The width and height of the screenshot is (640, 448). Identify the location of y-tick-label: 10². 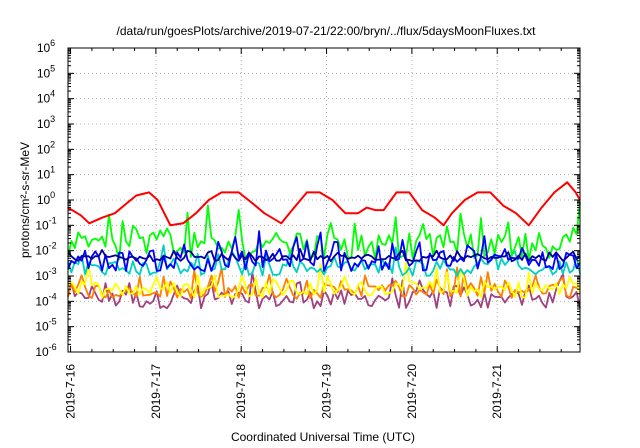
(46, 147).